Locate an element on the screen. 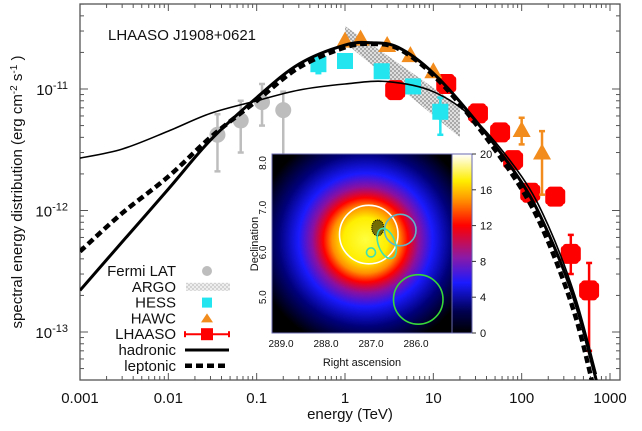 The image size is (642, 431). inset-y-label: Declination is located at coordinates (255, 244).